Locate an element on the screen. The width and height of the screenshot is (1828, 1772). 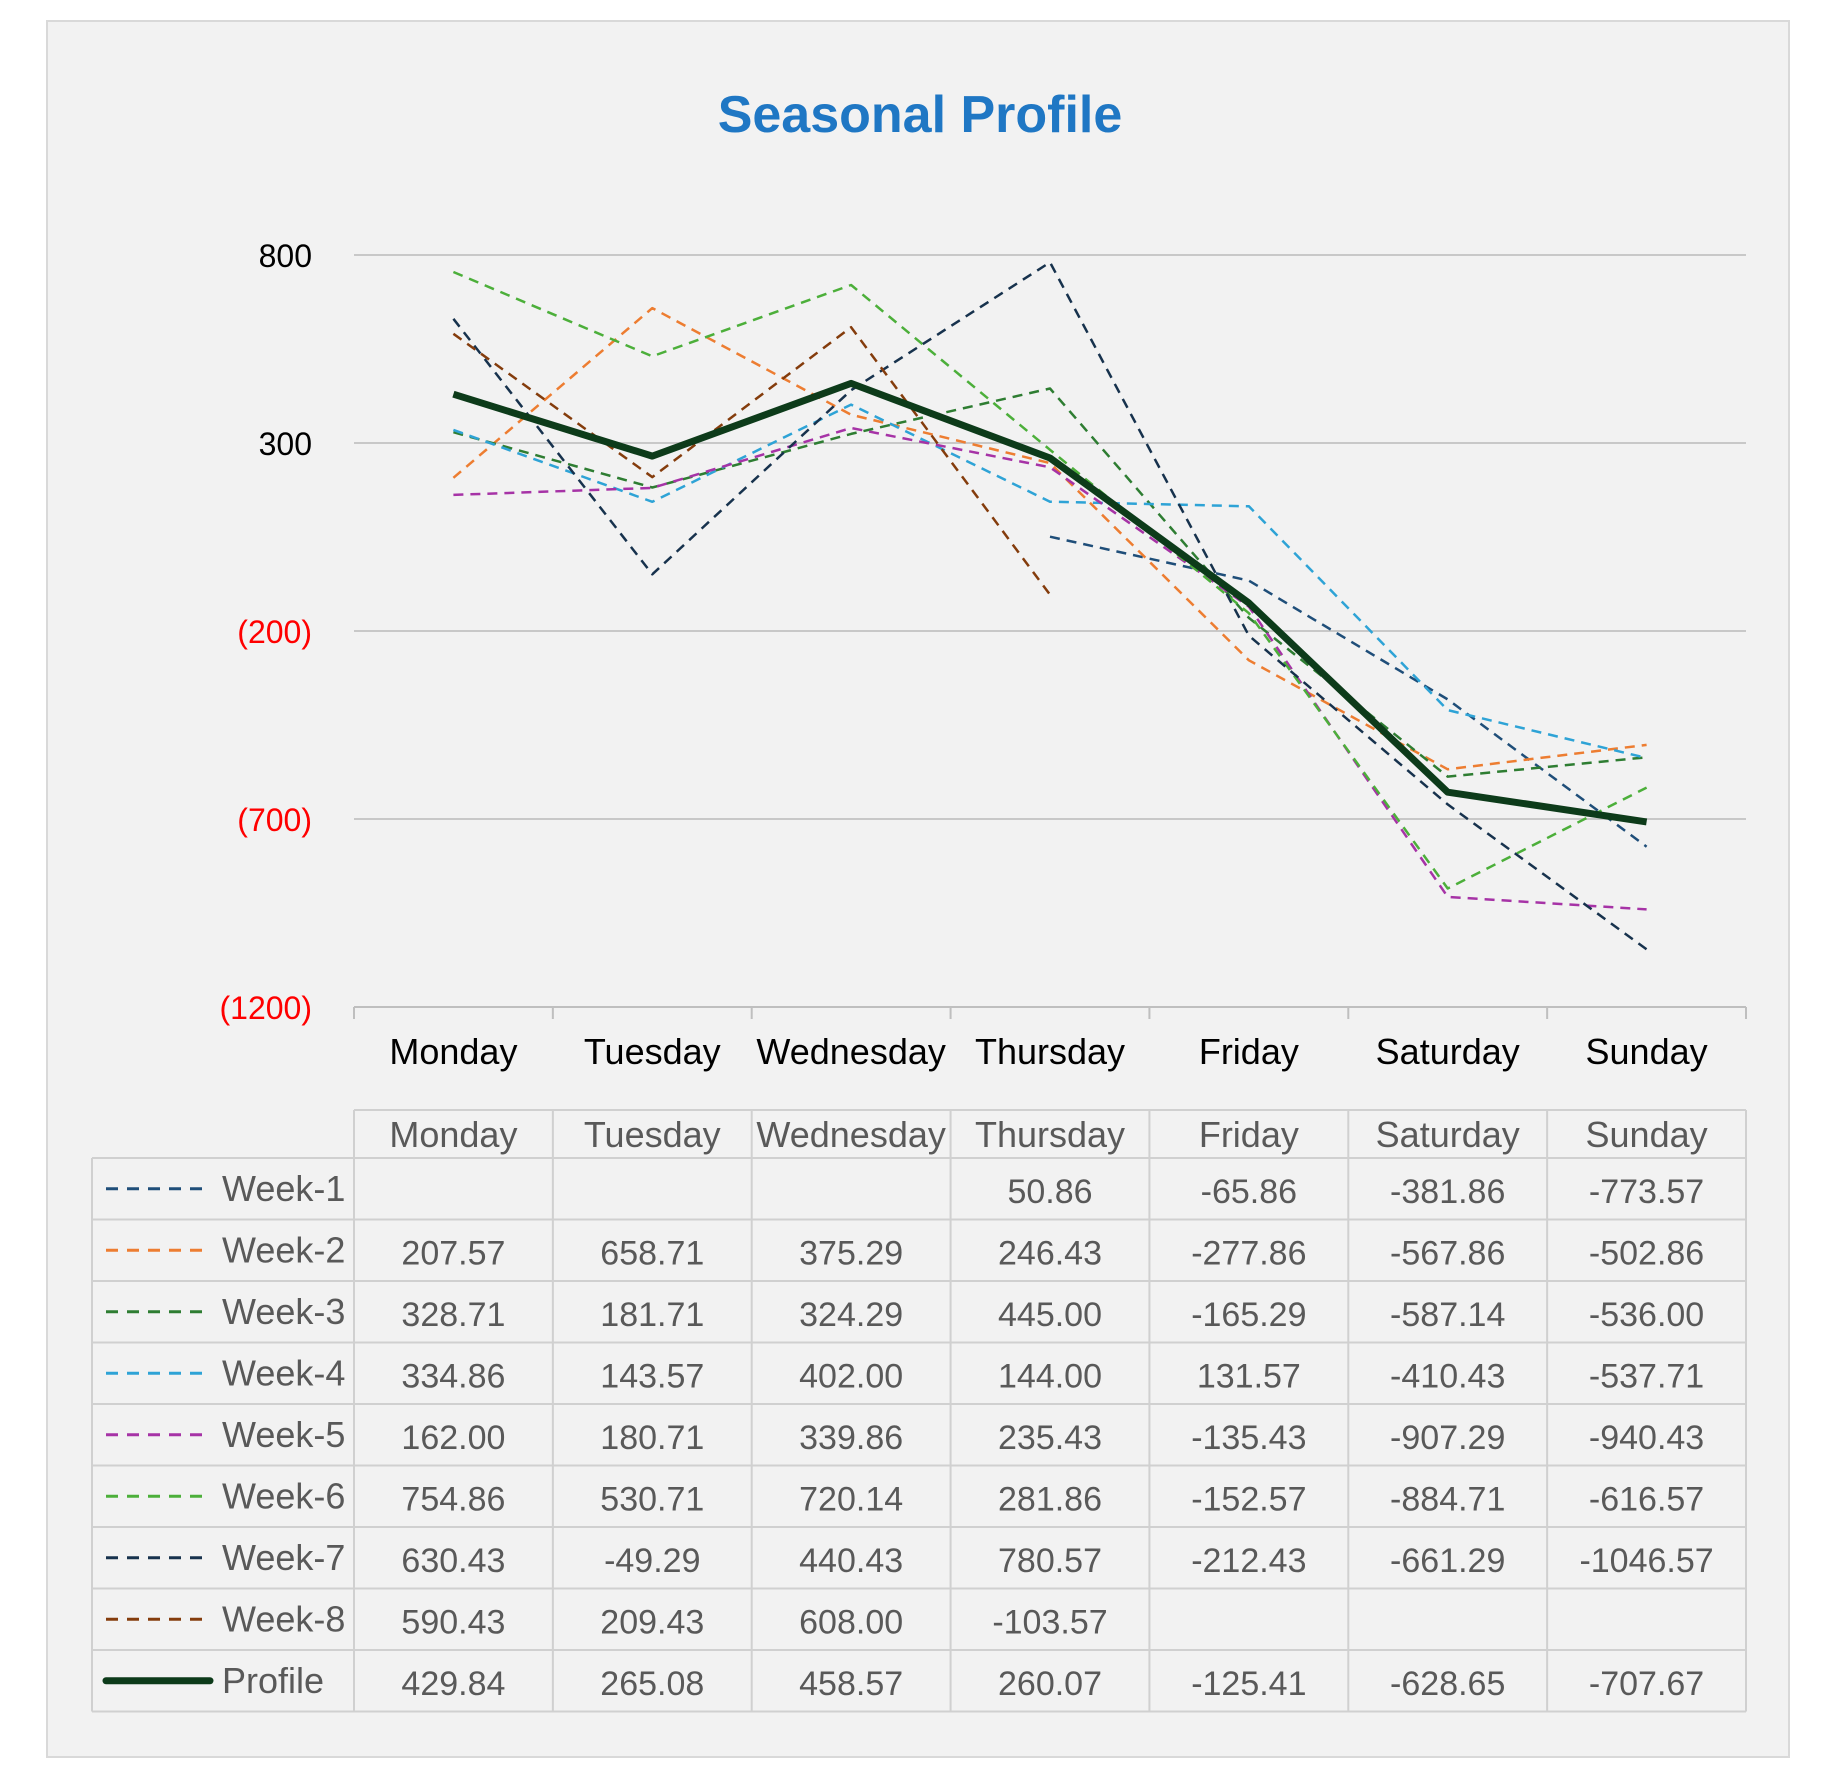
table-cell: 754.86 is located at coordinates (453, 1499).